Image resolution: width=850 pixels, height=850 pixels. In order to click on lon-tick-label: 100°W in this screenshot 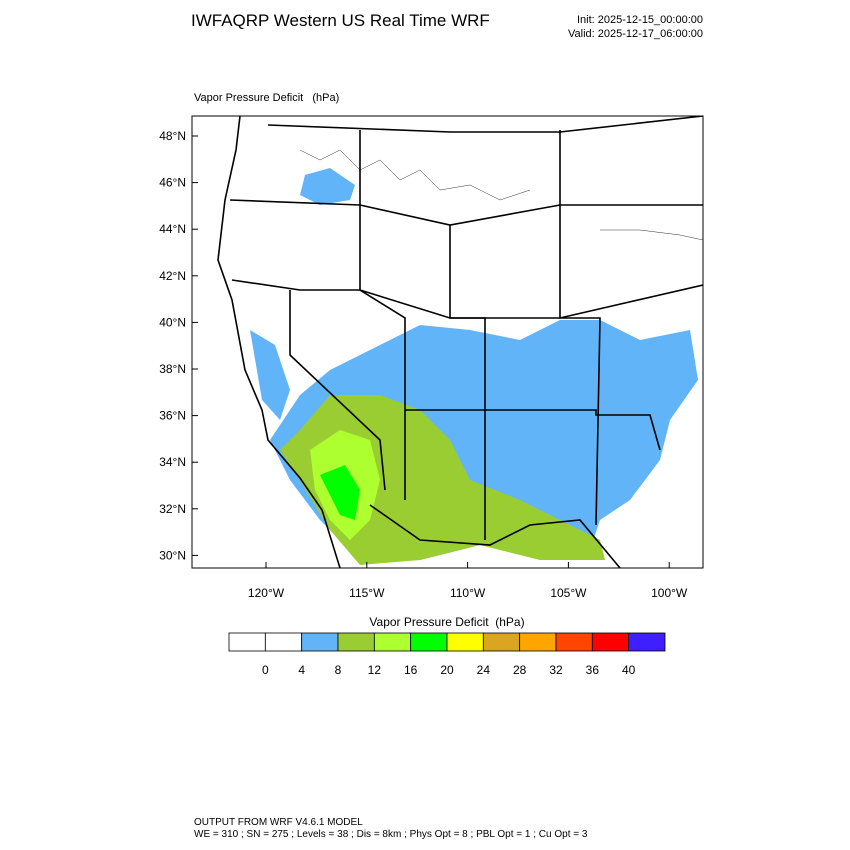, I will do `click(669, 593)`.